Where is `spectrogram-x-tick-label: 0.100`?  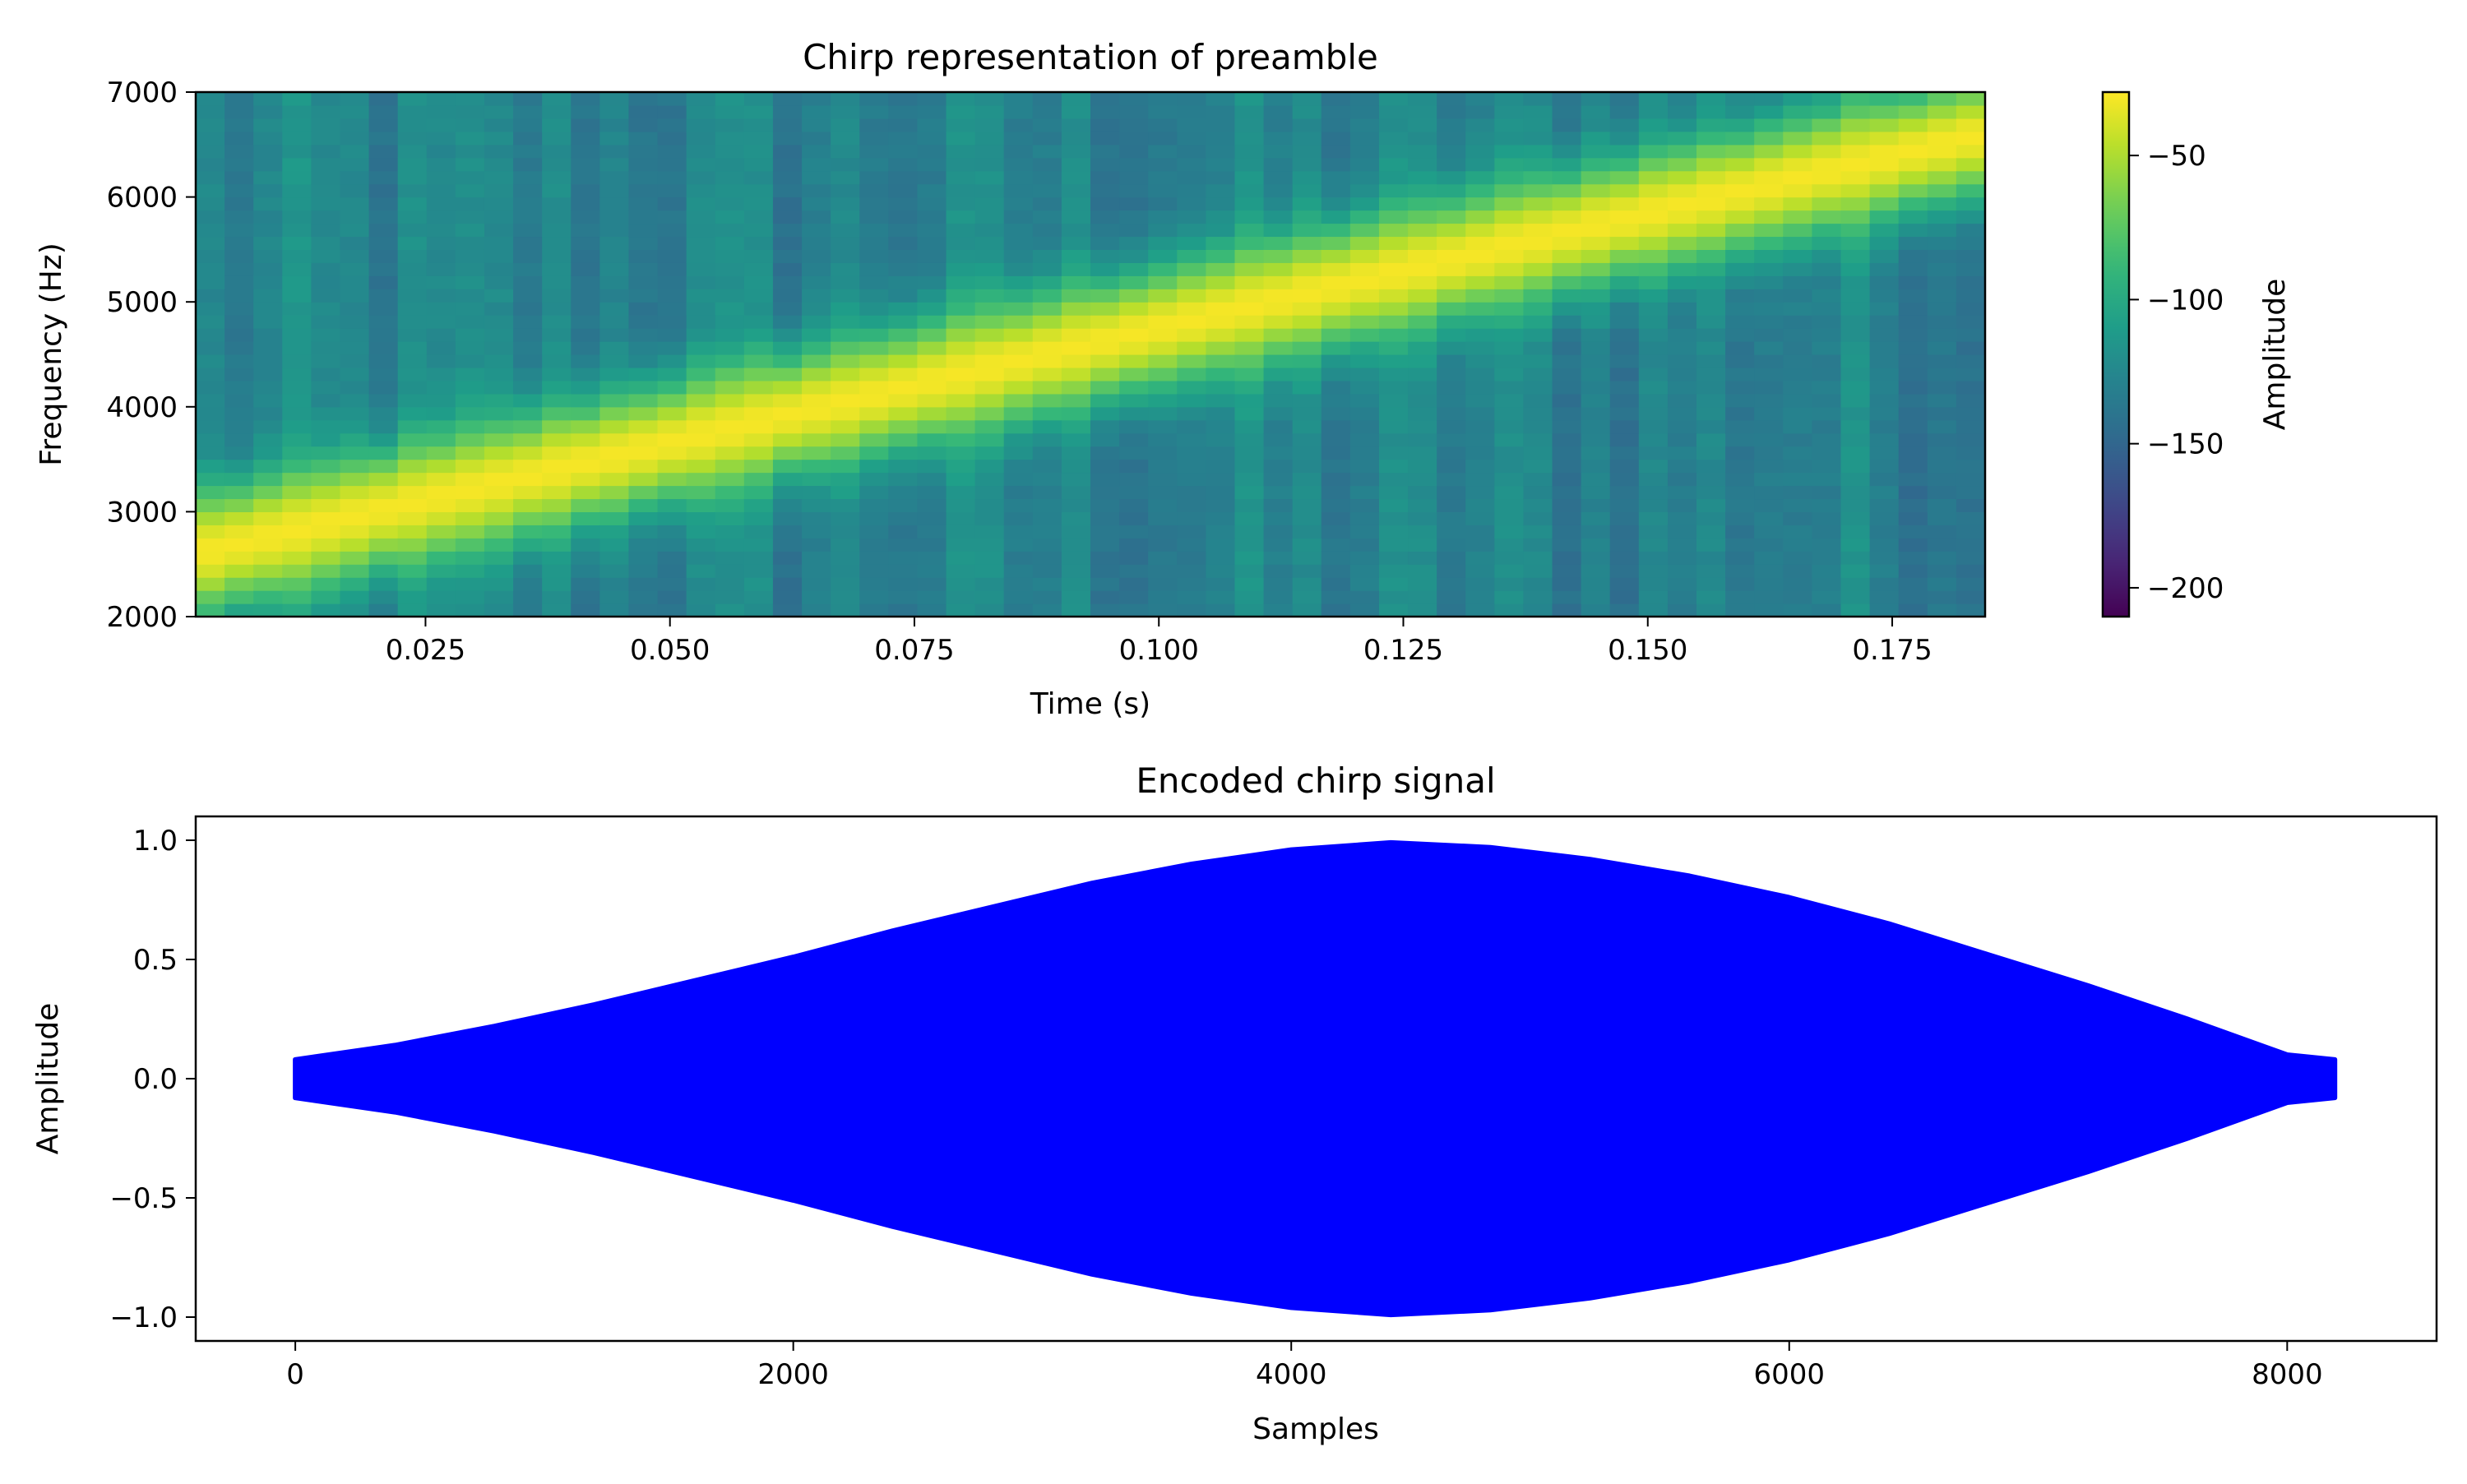 spectrogram-x-tick-label: 0.100 is located at coordinates (1159, 650).